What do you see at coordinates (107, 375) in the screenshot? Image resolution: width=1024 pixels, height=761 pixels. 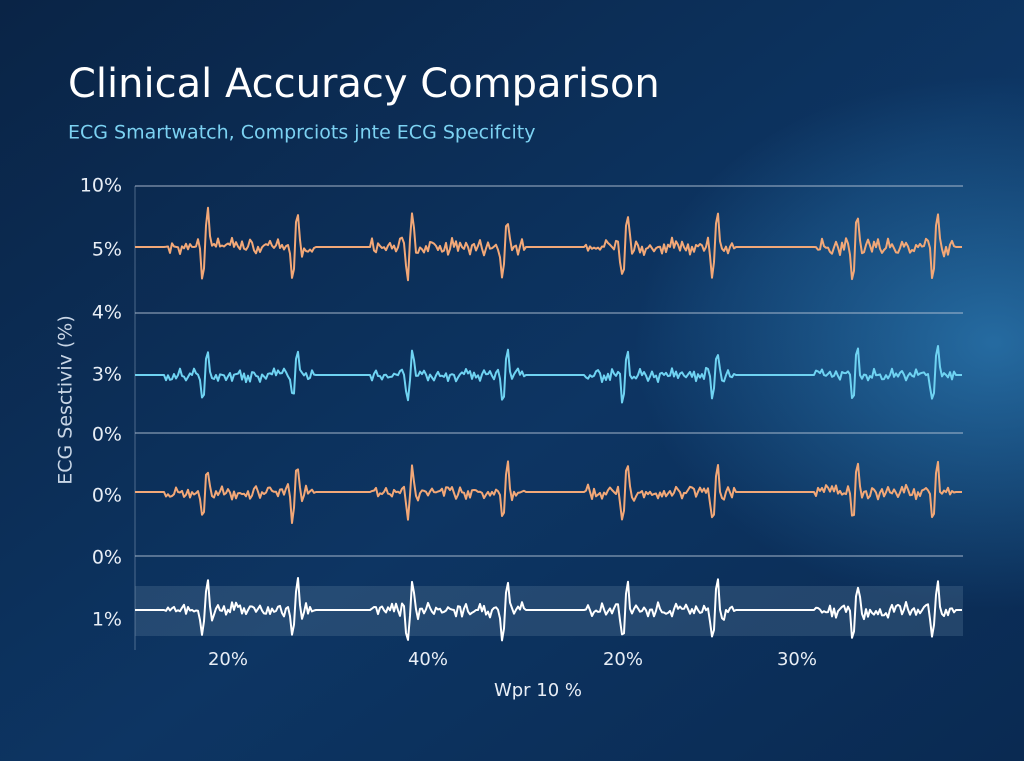 I see `y-label: 3%` at bounding box center [107, 375].